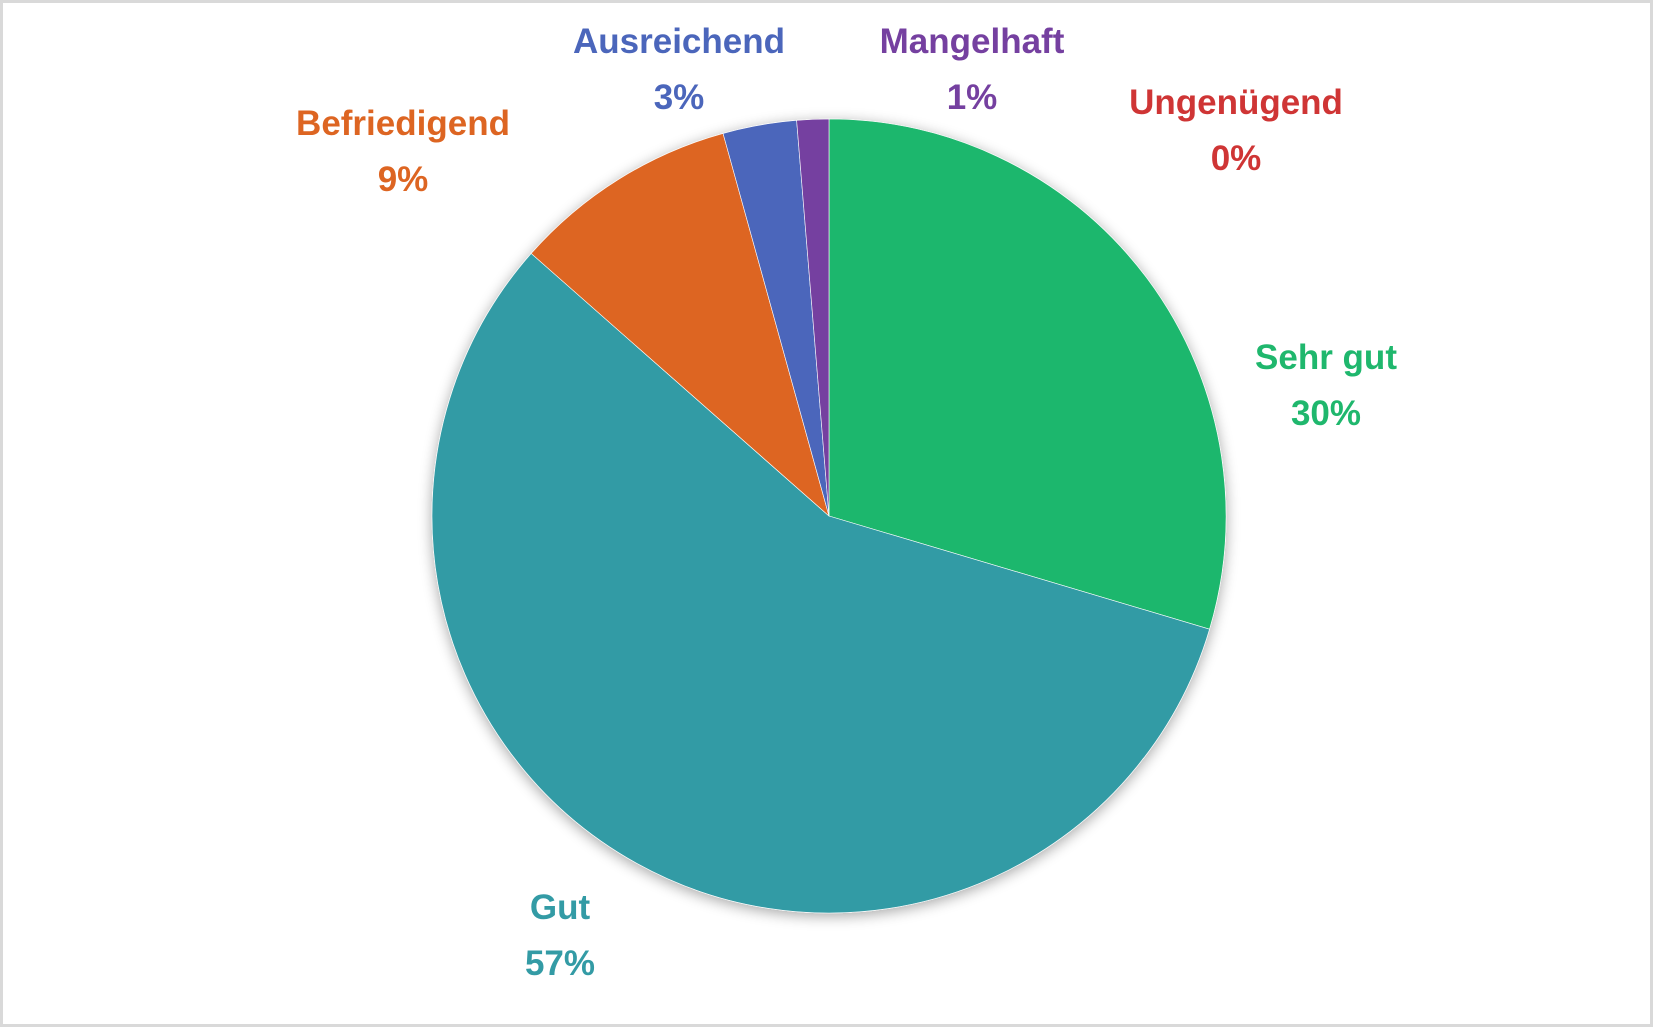 This screenshot has width=1653, height=1027. Describe the element at coordinates (813, 317) in the screenshot. I see `pie-slice-mangelhaft` at that location.